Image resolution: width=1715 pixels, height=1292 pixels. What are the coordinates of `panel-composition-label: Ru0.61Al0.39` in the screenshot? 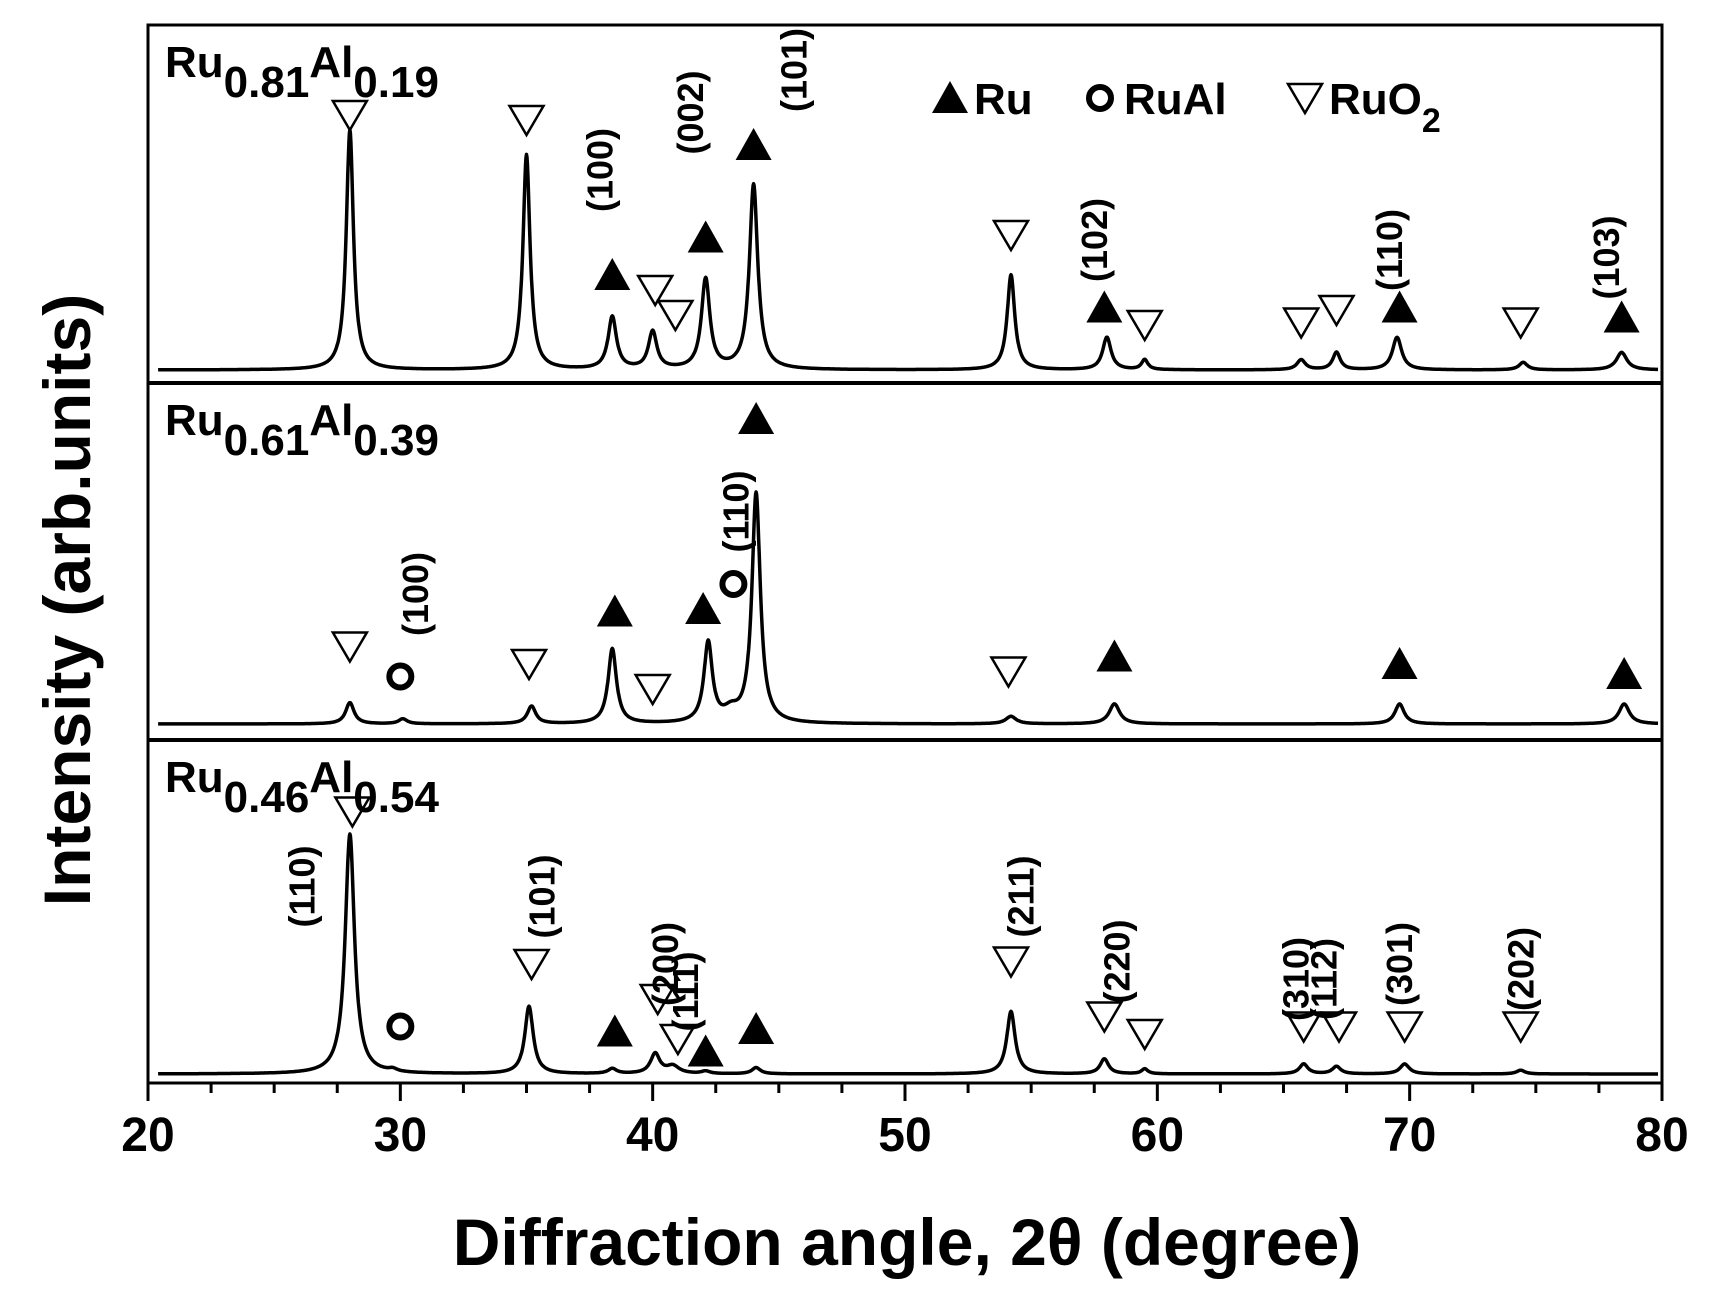 It's located at (302, 430).